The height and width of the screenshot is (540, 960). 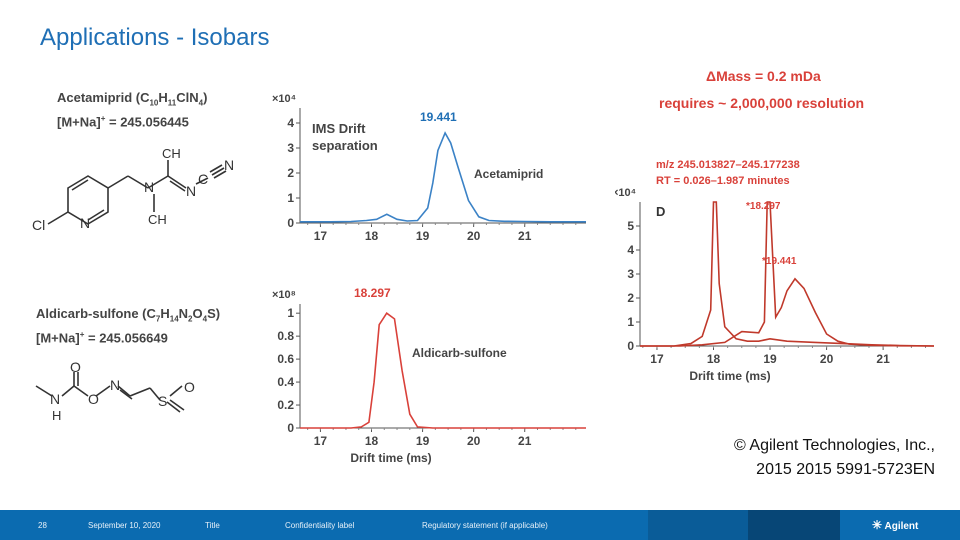 What do you see at coordinates (877, 525) in the screenshot?
I see `spark-icon: ✳` at bounding box center [877, 525].